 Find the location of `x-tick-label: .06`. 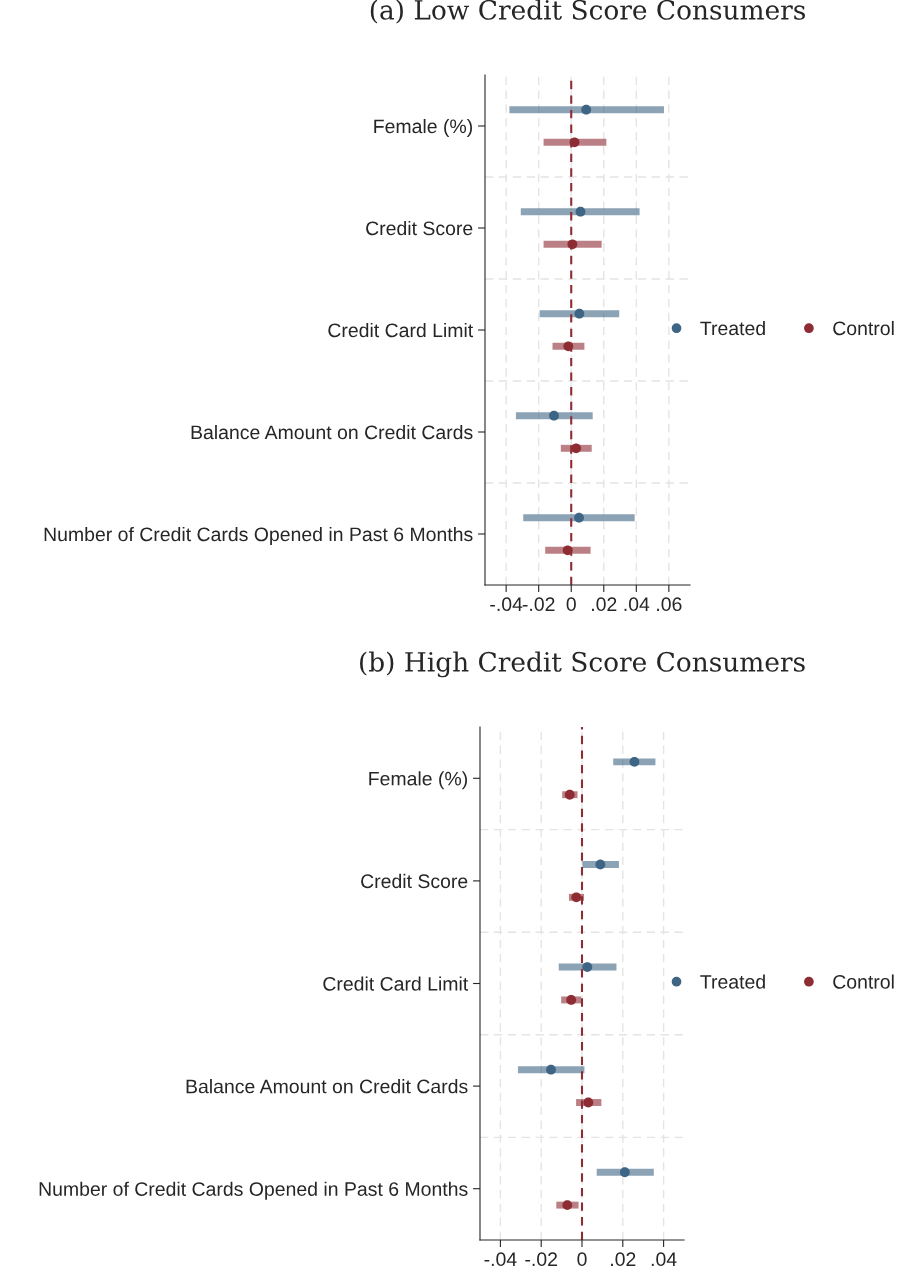

x-tick-label: .06 is located at coordinates (669, 604).